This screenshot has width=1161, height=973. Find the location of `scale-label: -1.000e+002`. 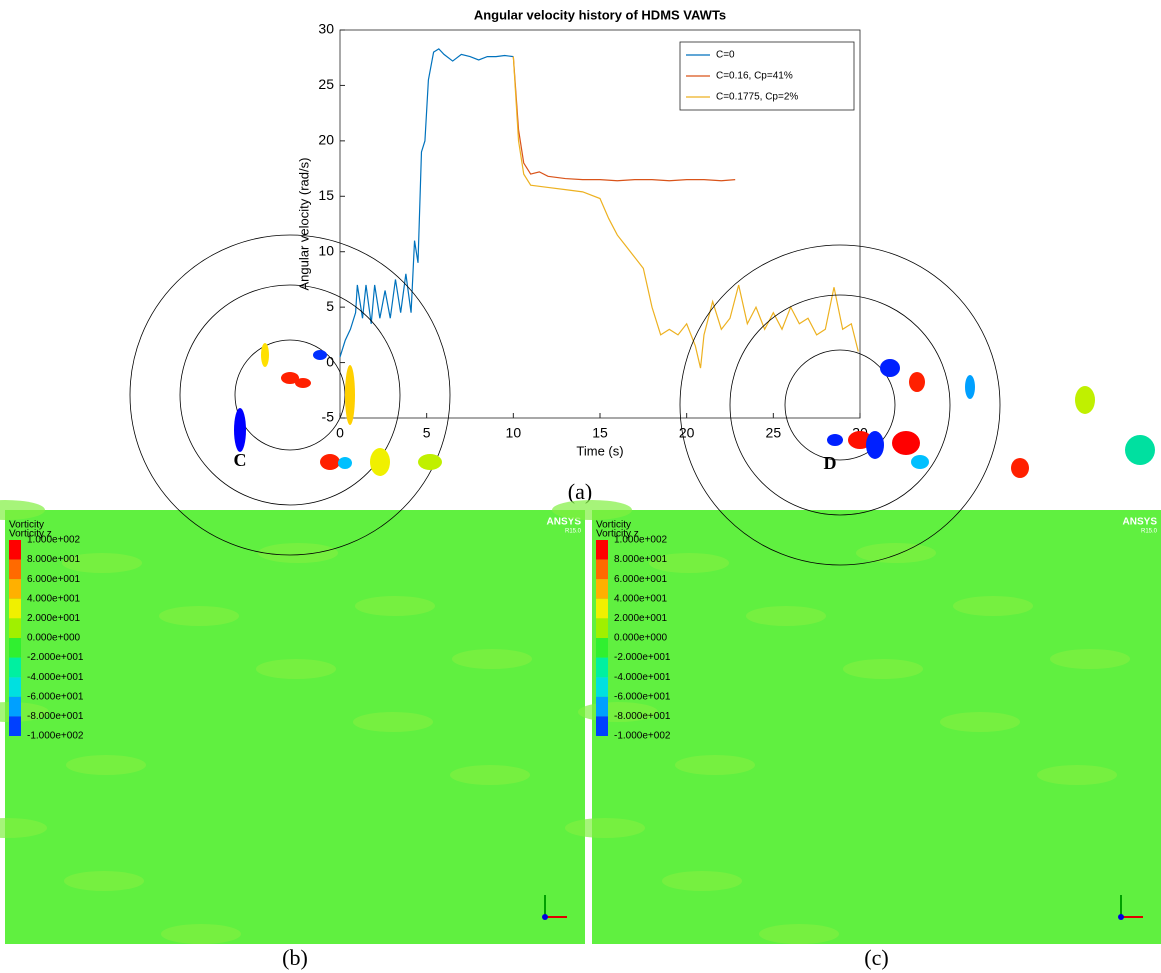

scale-label: -1.000e+002 is located at coordinates (55, 736).